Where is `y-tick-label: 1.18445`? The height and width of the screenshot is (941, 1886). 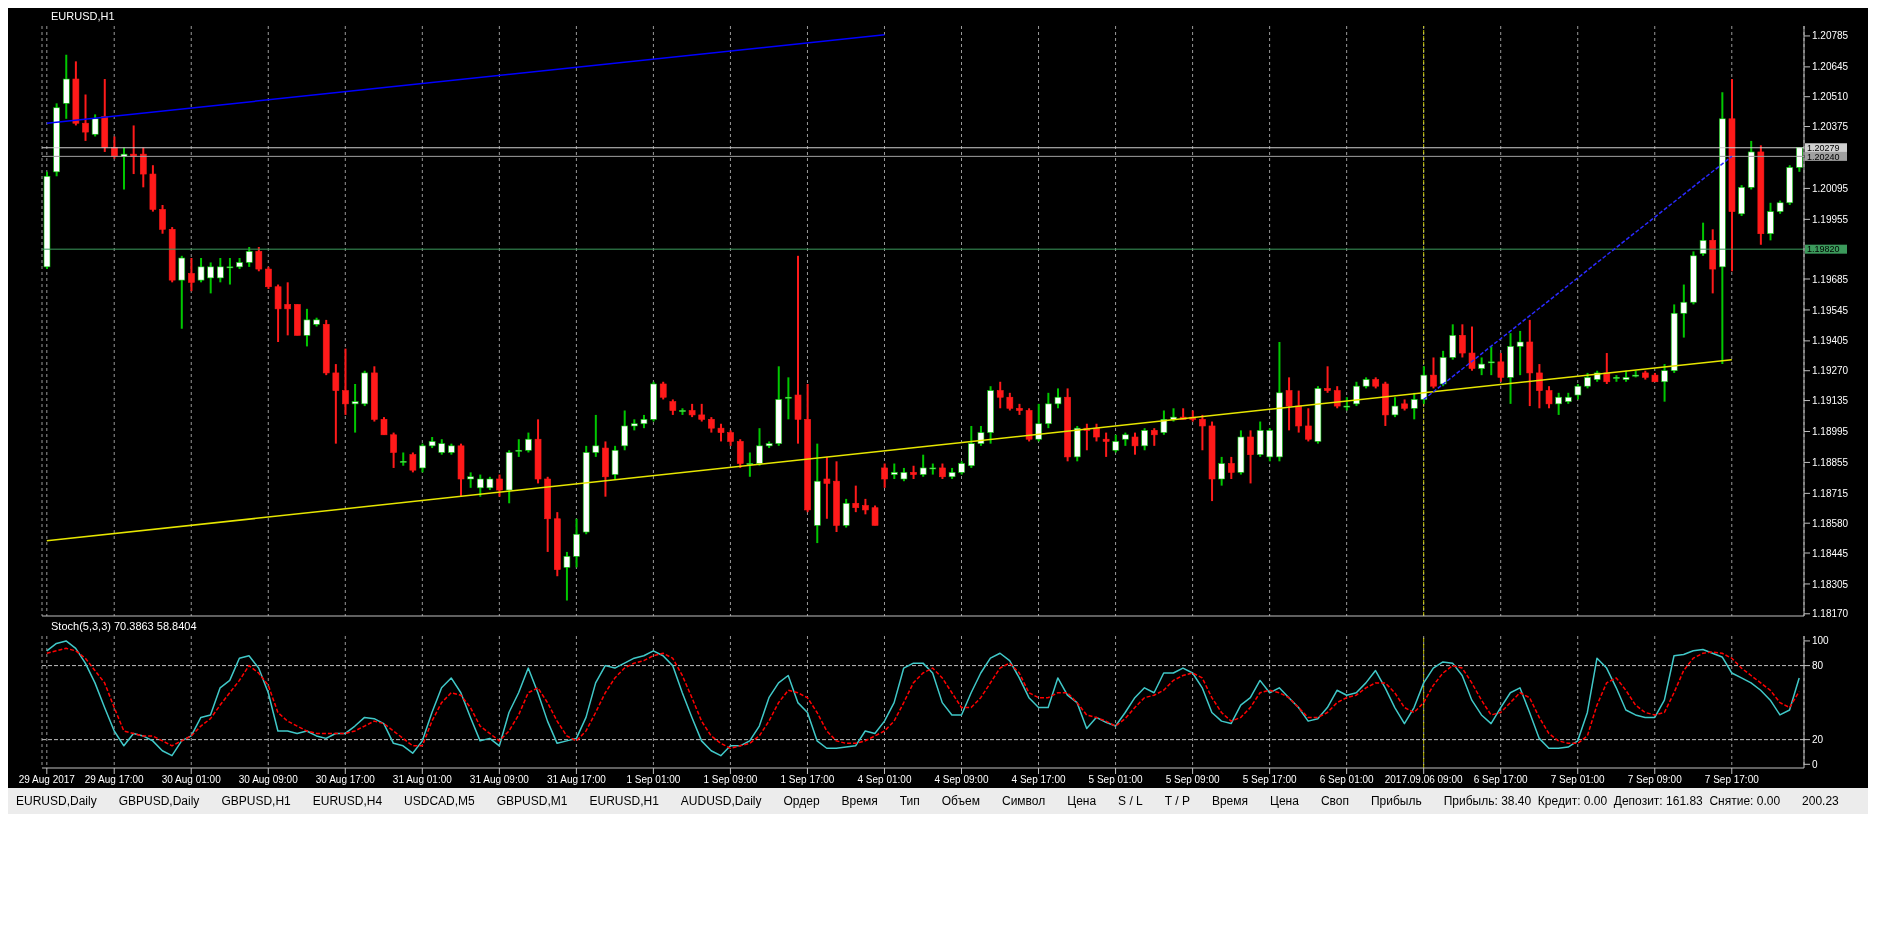 y-tick-label: 1.18445 is located at coordinates (1830, 553).